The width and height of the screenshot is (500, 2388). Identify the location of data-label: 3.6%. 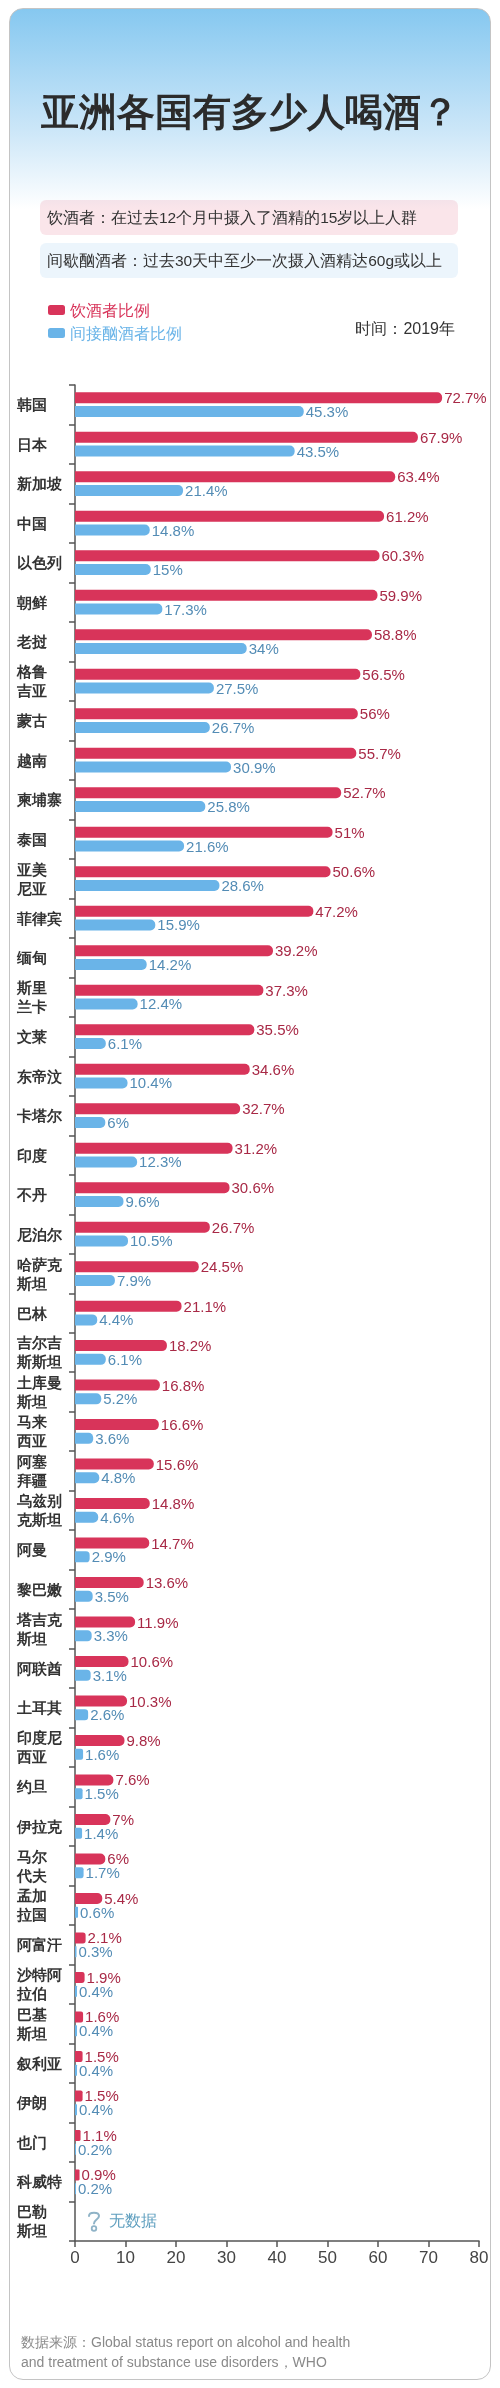
(112, 1438).